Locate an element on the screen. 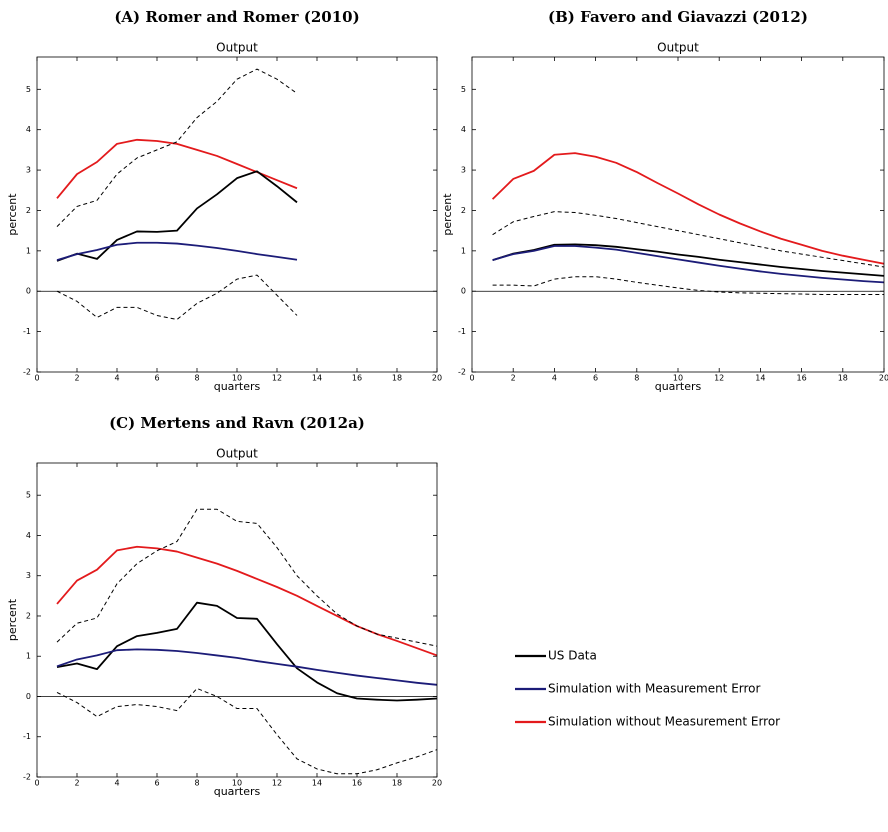 The height and width of the screenshot is (832, 888). panel-title: (C) Mertens and Ravn (2012a) is located at coordinates (237, 423).